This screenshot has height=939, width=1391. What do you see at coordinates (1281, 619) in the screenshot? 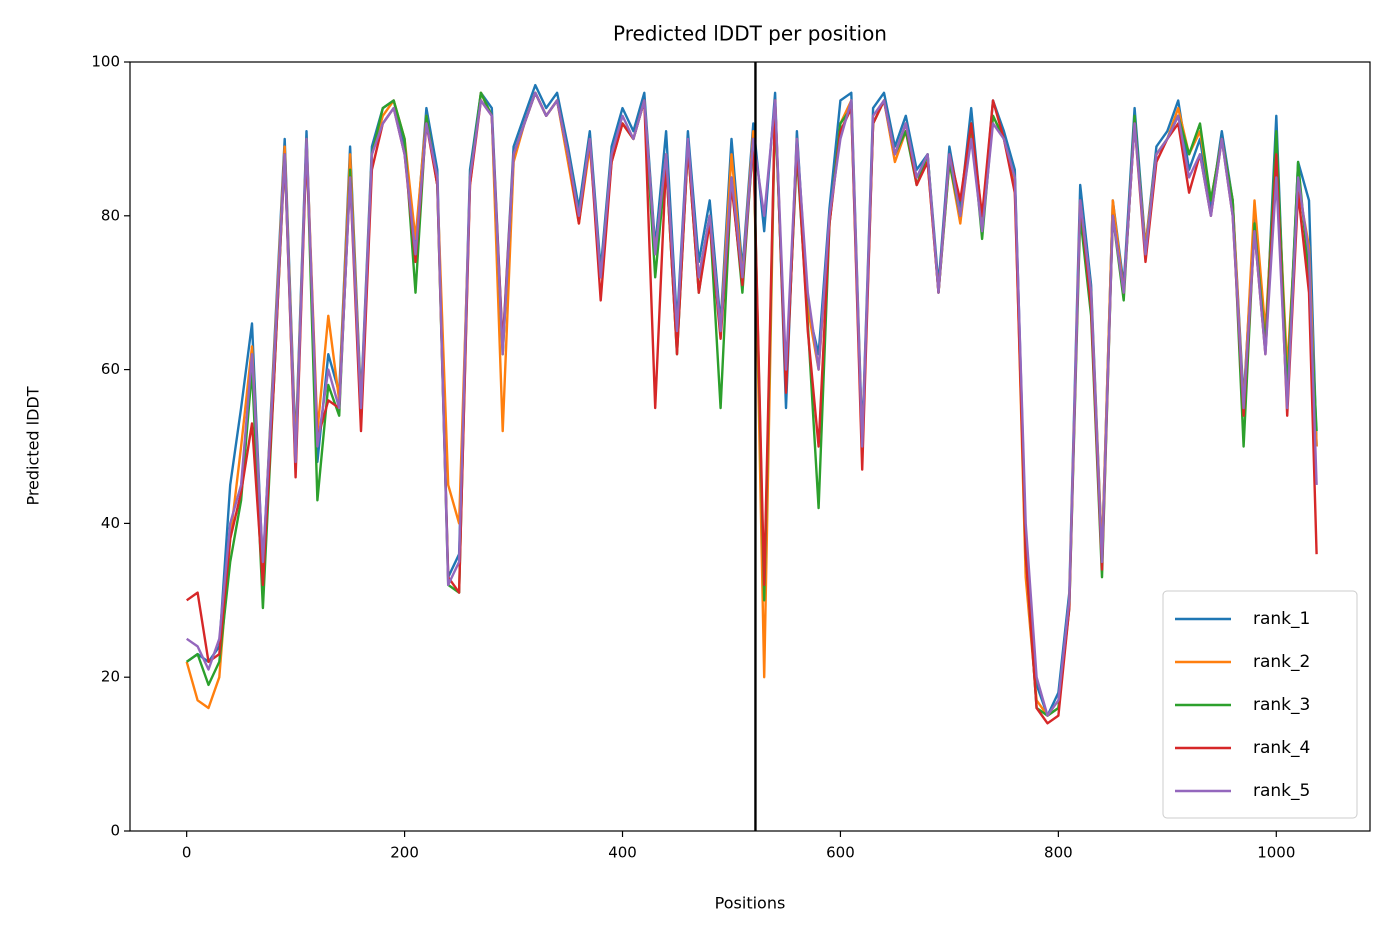
I see `legend-label: rank_1` at bounding box center [1281, 619].